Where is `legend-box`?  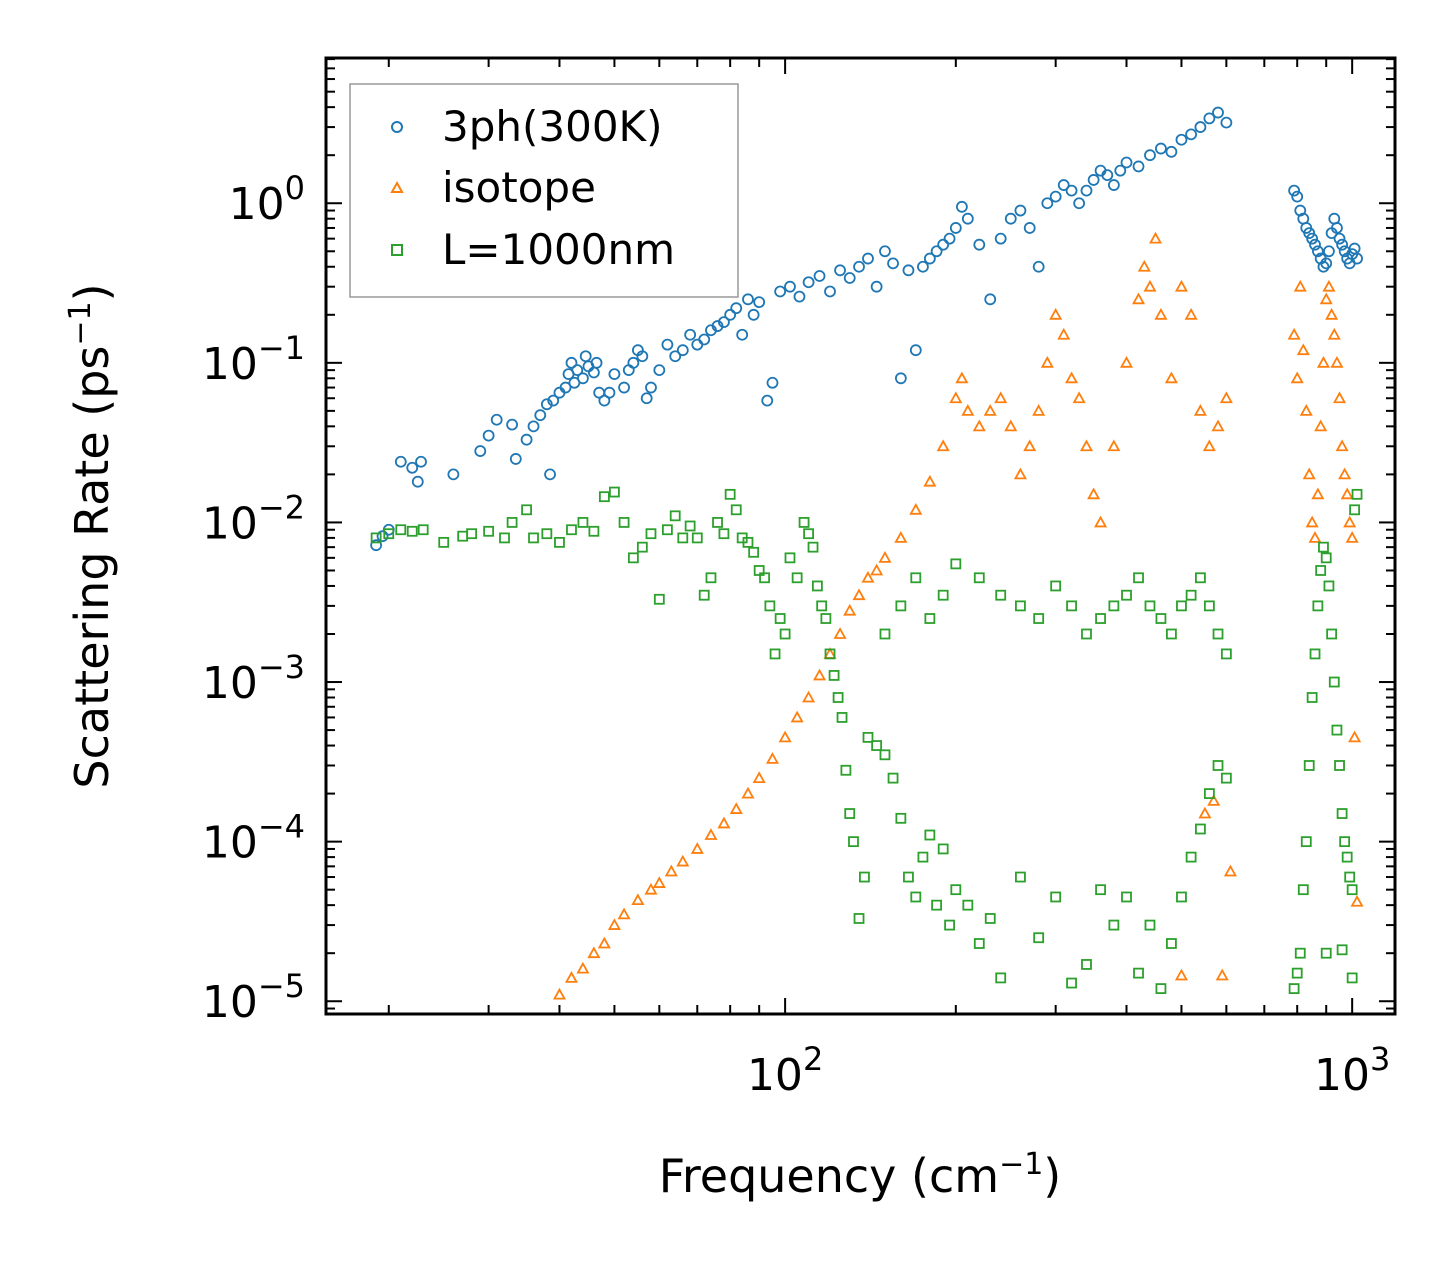 legend-box is located at coordinates (544, 190).